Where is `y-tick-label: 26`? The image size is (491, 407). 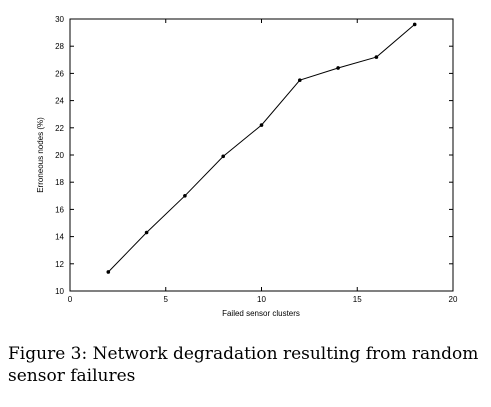 y-tick-label: 26 is located at coordinates (59, 73).